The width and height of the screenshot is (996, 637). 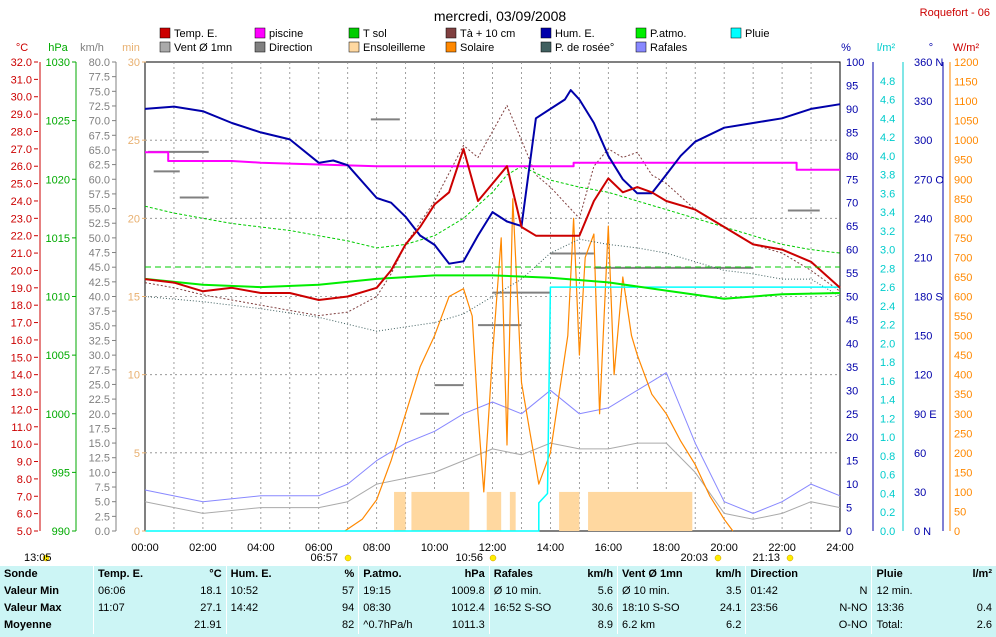 I want to click on axis-tick-label: 2.8, so click(x=887, y=269).